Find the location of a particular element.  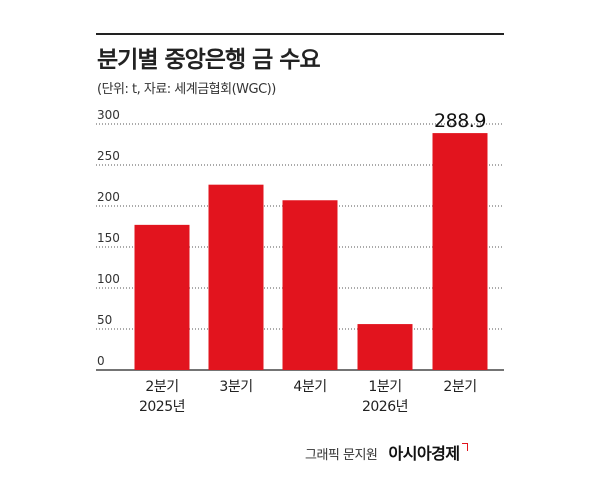

x-tick-label: 2025년 is located at coordinates (162, 407).